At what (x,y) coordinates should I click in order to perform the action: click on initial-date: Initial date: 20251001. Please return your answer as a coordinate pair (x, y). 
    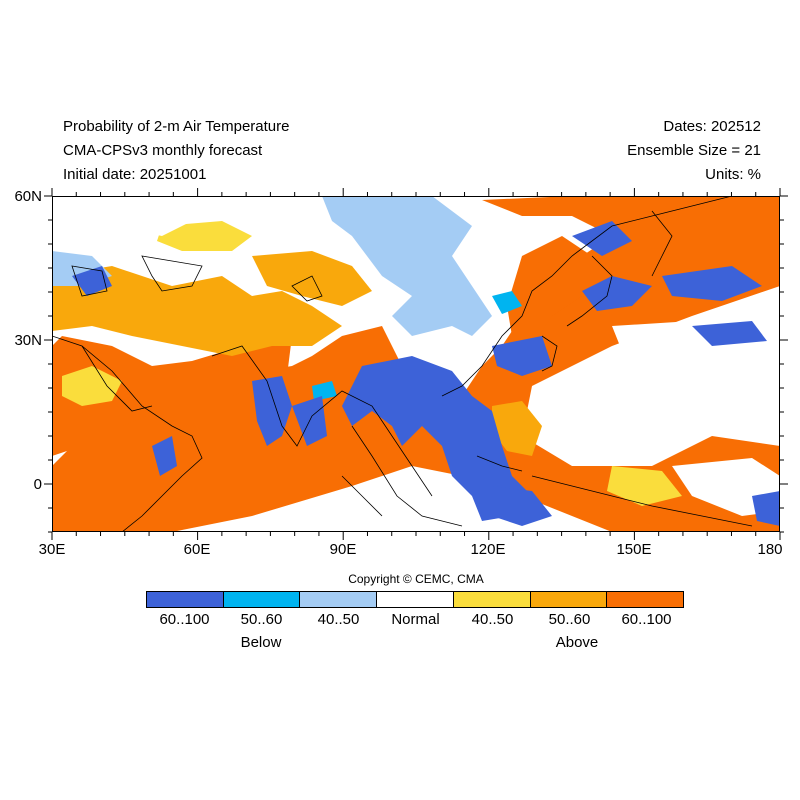
    Looking at the image, I should click on (135, 174).